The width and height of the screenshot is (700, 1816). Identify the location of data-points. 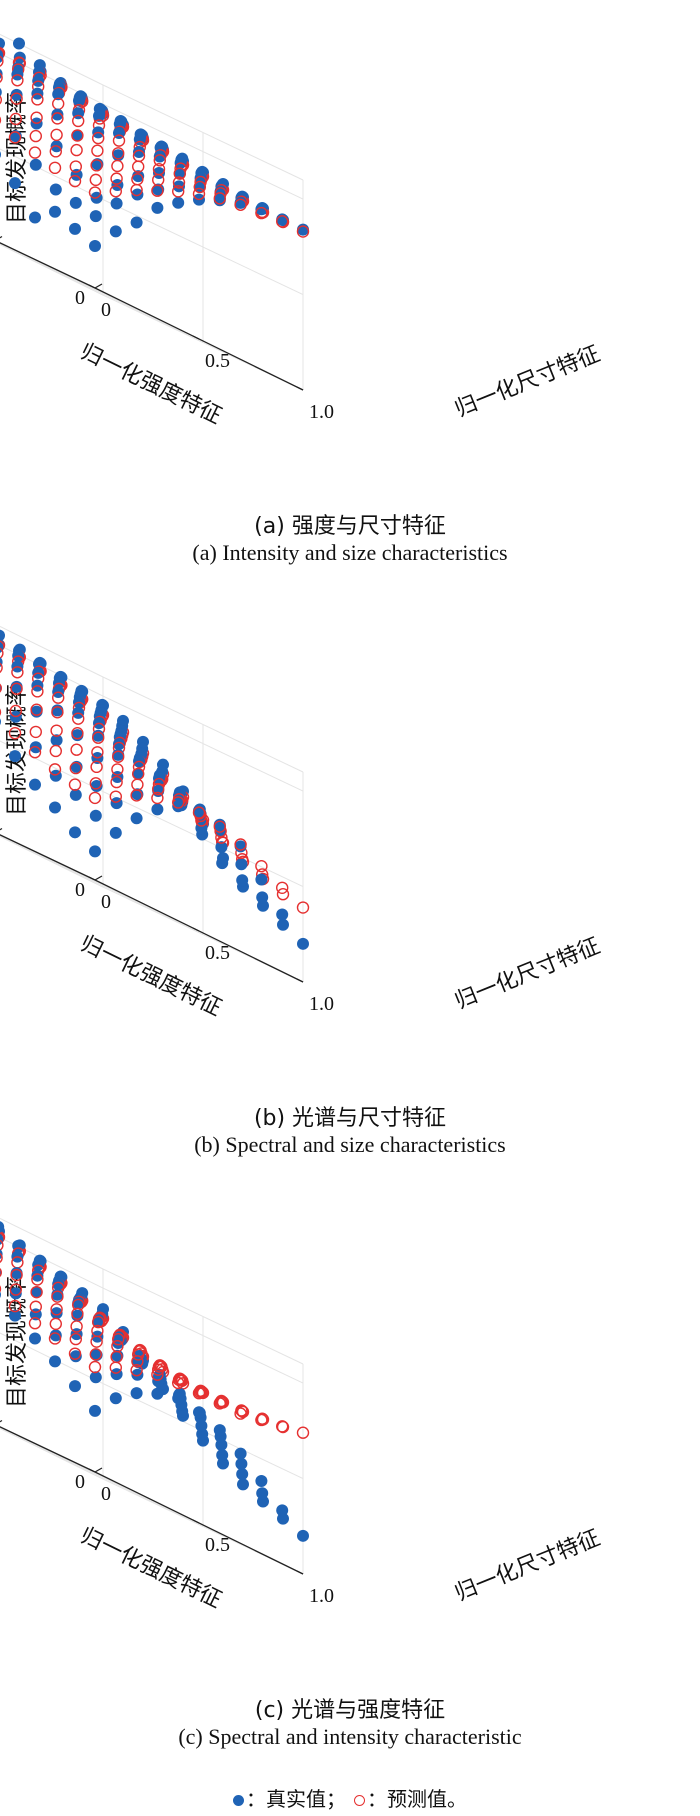
(155, 144).